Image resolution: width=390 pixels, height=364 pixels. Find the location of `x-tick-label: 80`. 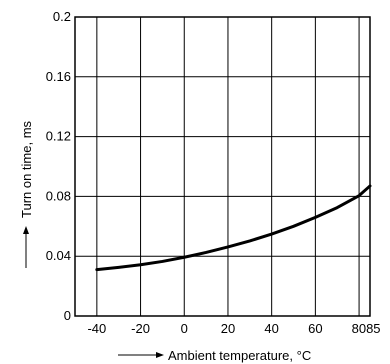

x-tick-label: 80 is located at coordinates (359, 328).